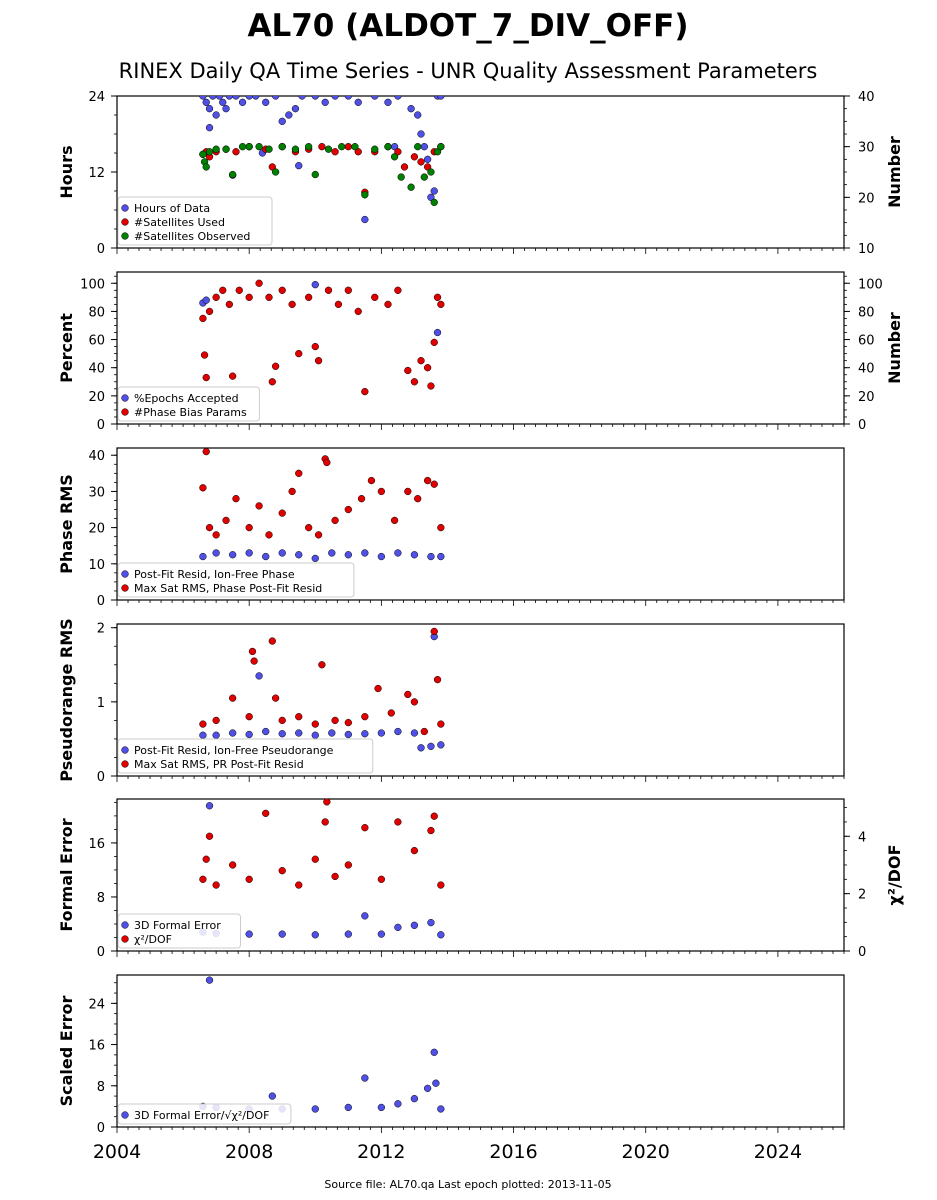 The image size is (937, 1200). Describe the element at coordinates (862, 837) in the screenshot. I see `y2-tick-label: 4` at that location.